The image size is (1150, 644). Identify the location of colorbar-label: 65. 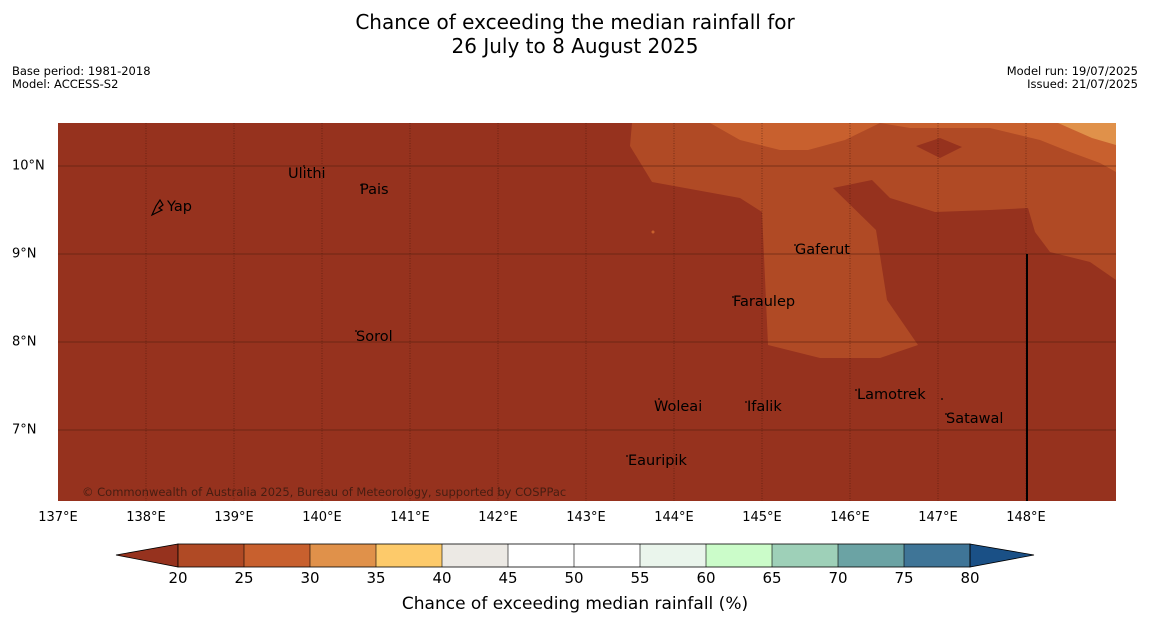
(772, 578).